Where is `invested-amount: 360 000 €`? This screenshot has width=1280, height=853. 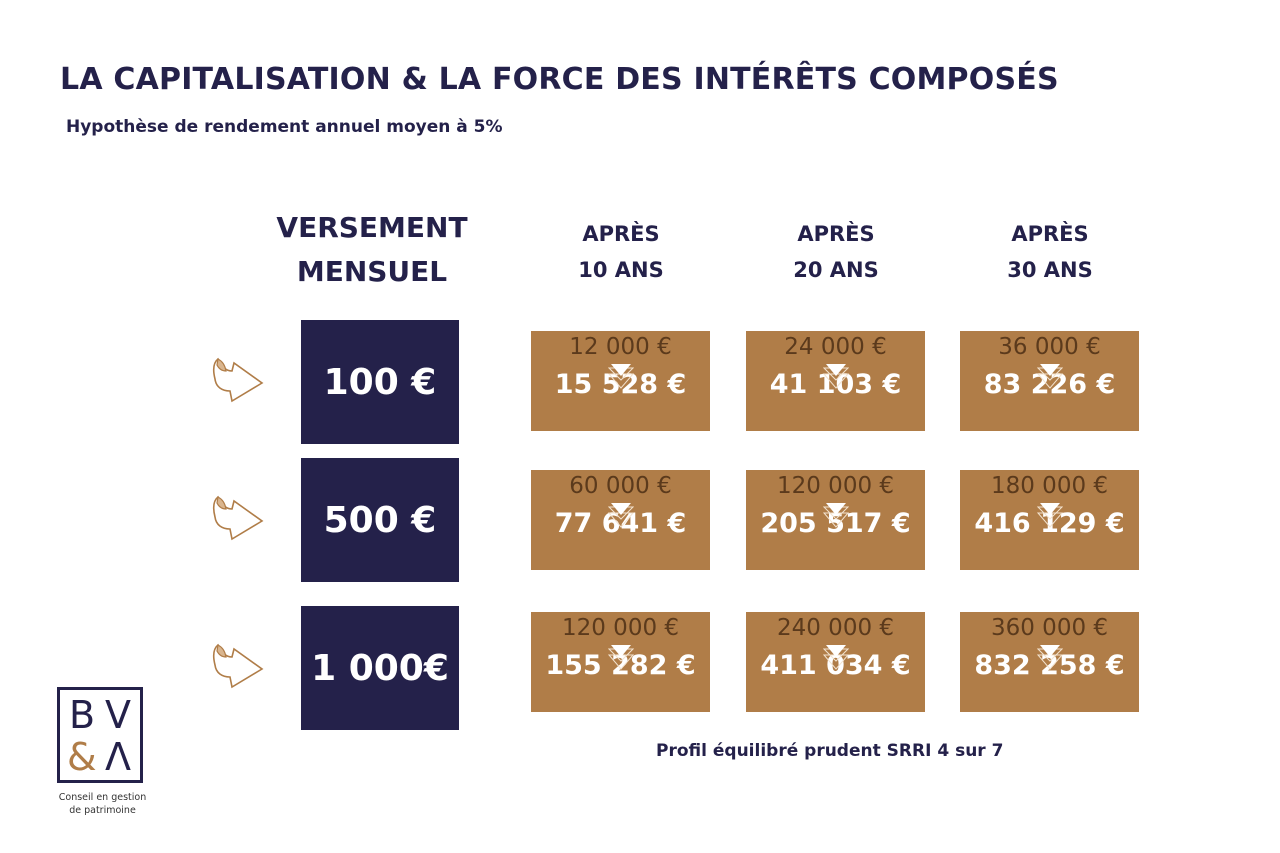 invested-amount: 360 000 € is located at coordinates (1049, 628).